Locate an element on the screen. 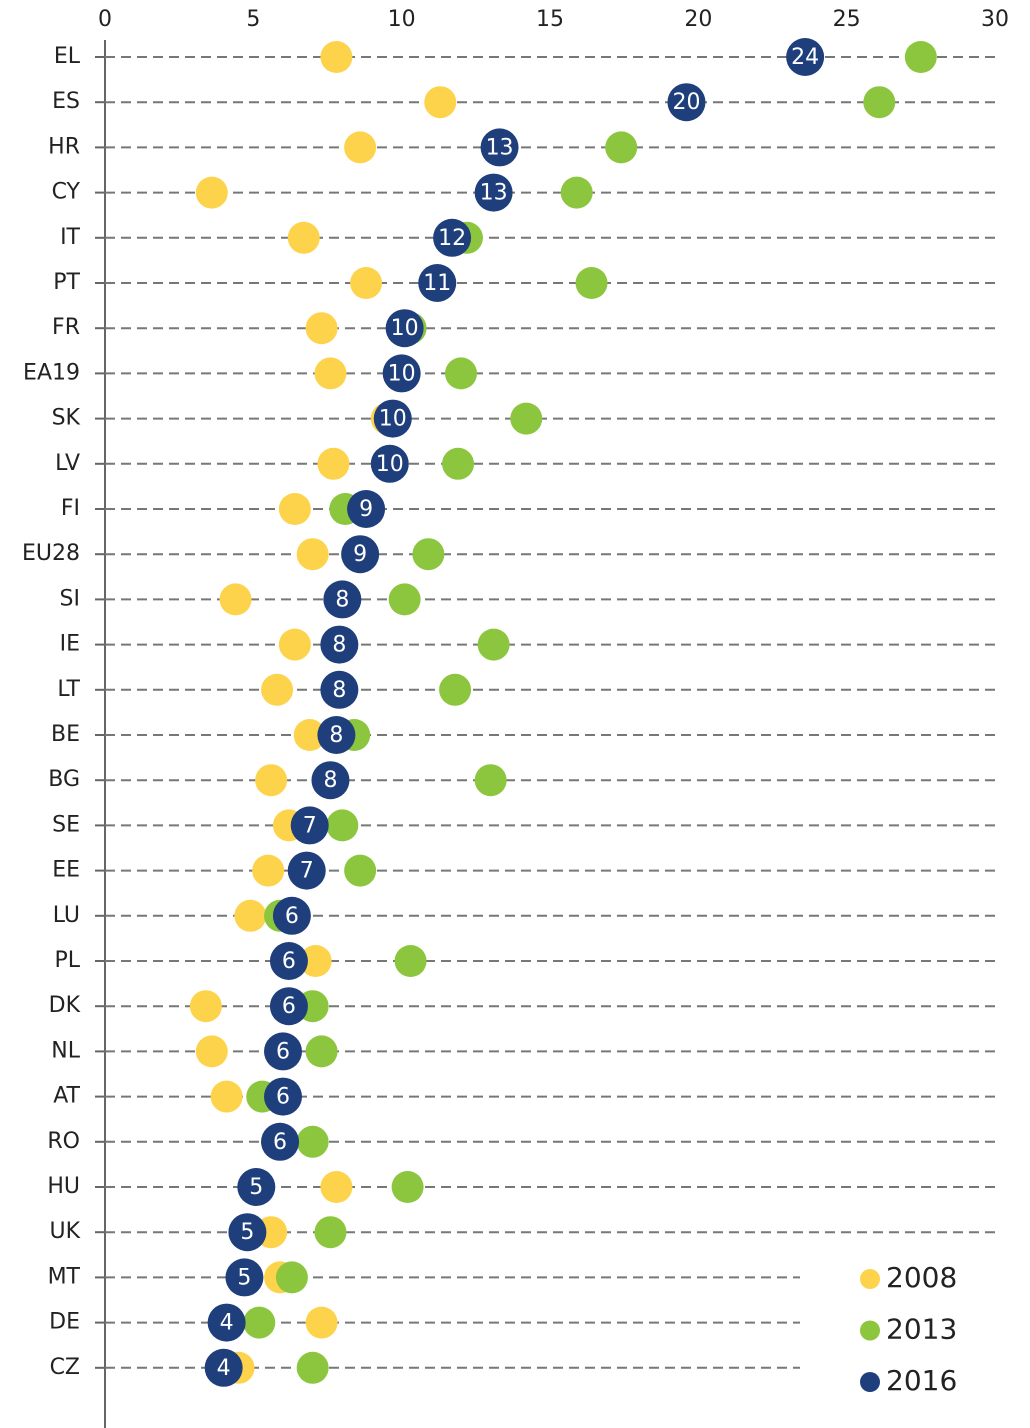 The height and width of the screenshot is (1428, 1030). category-label: UK is located at coordinates (64, 1231).